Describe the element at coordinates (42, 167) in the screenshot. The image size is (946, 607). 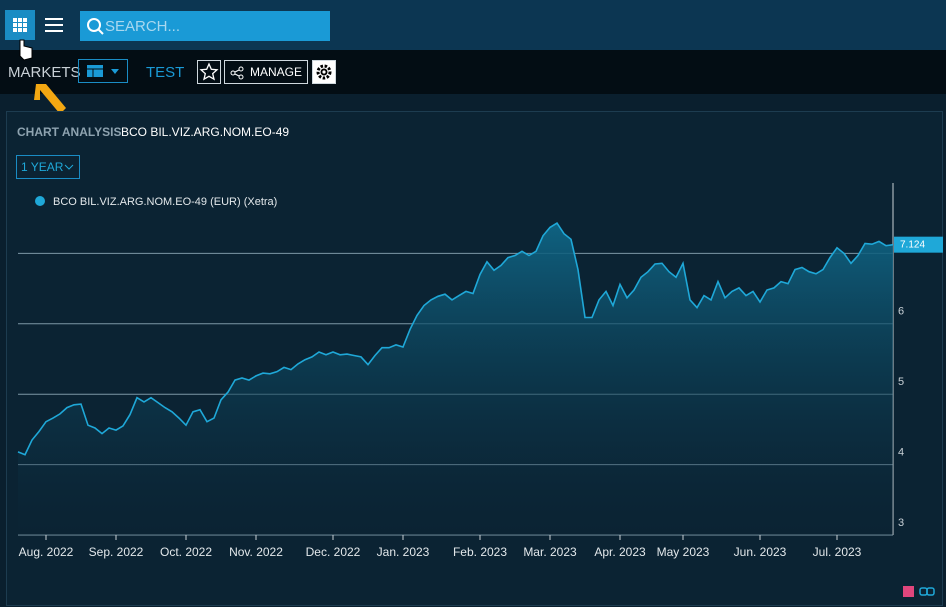
I see `range-label: 1 YEAR` at that location.